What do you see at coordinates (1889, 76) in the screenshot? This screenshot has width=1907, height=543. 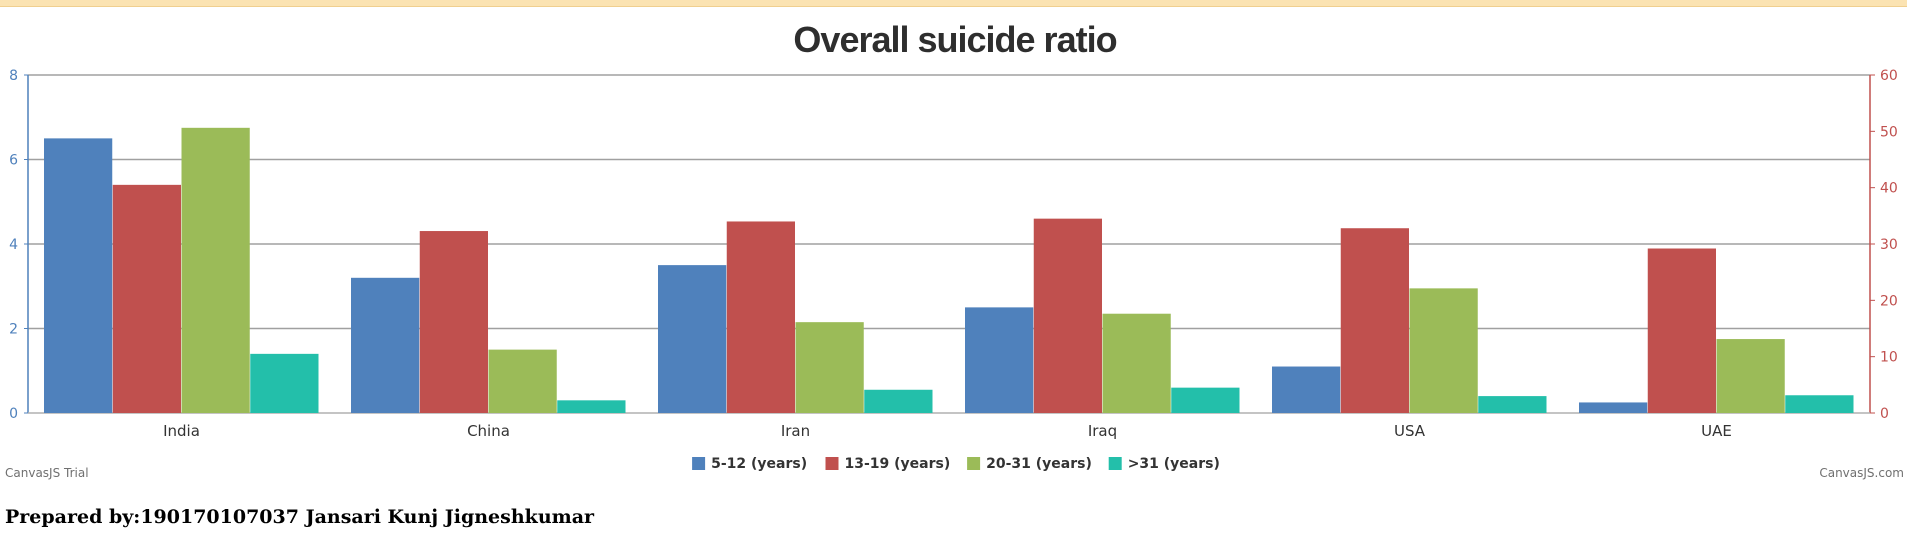 I see `y-right-tick-label: 60` at bounding box center [1889, 76].